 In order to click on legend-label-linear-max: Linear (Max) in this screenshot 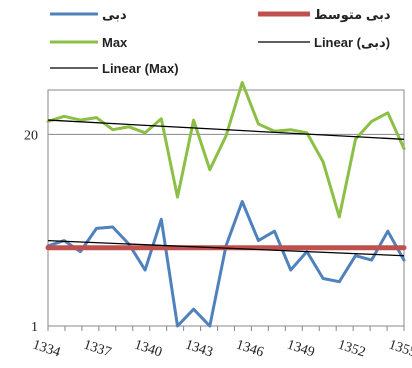, I will do `click(140, 68)`.